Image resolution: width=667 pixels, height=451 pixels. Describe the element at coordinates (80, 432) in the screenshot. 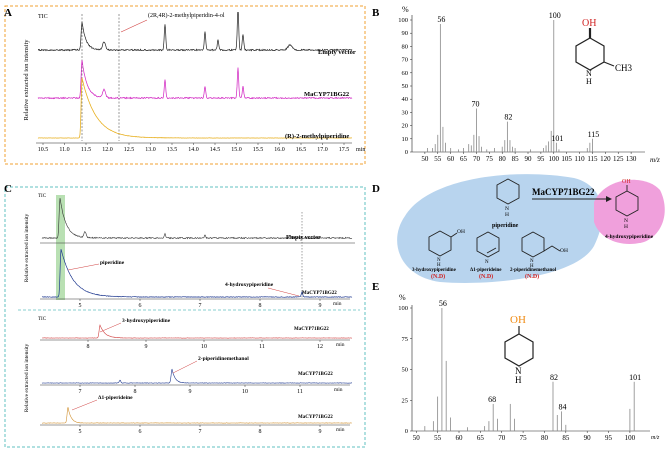

I see `axisC3-tick-label: 5` at that location.